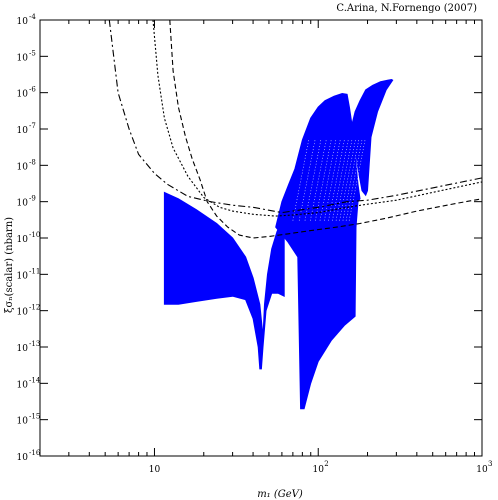 Image resolution: width=498 pixels, height=500 pixels. Describe the element at coordinates (490, 464) in the screenshot. I see `x-tick-exponent: 3` at that location.